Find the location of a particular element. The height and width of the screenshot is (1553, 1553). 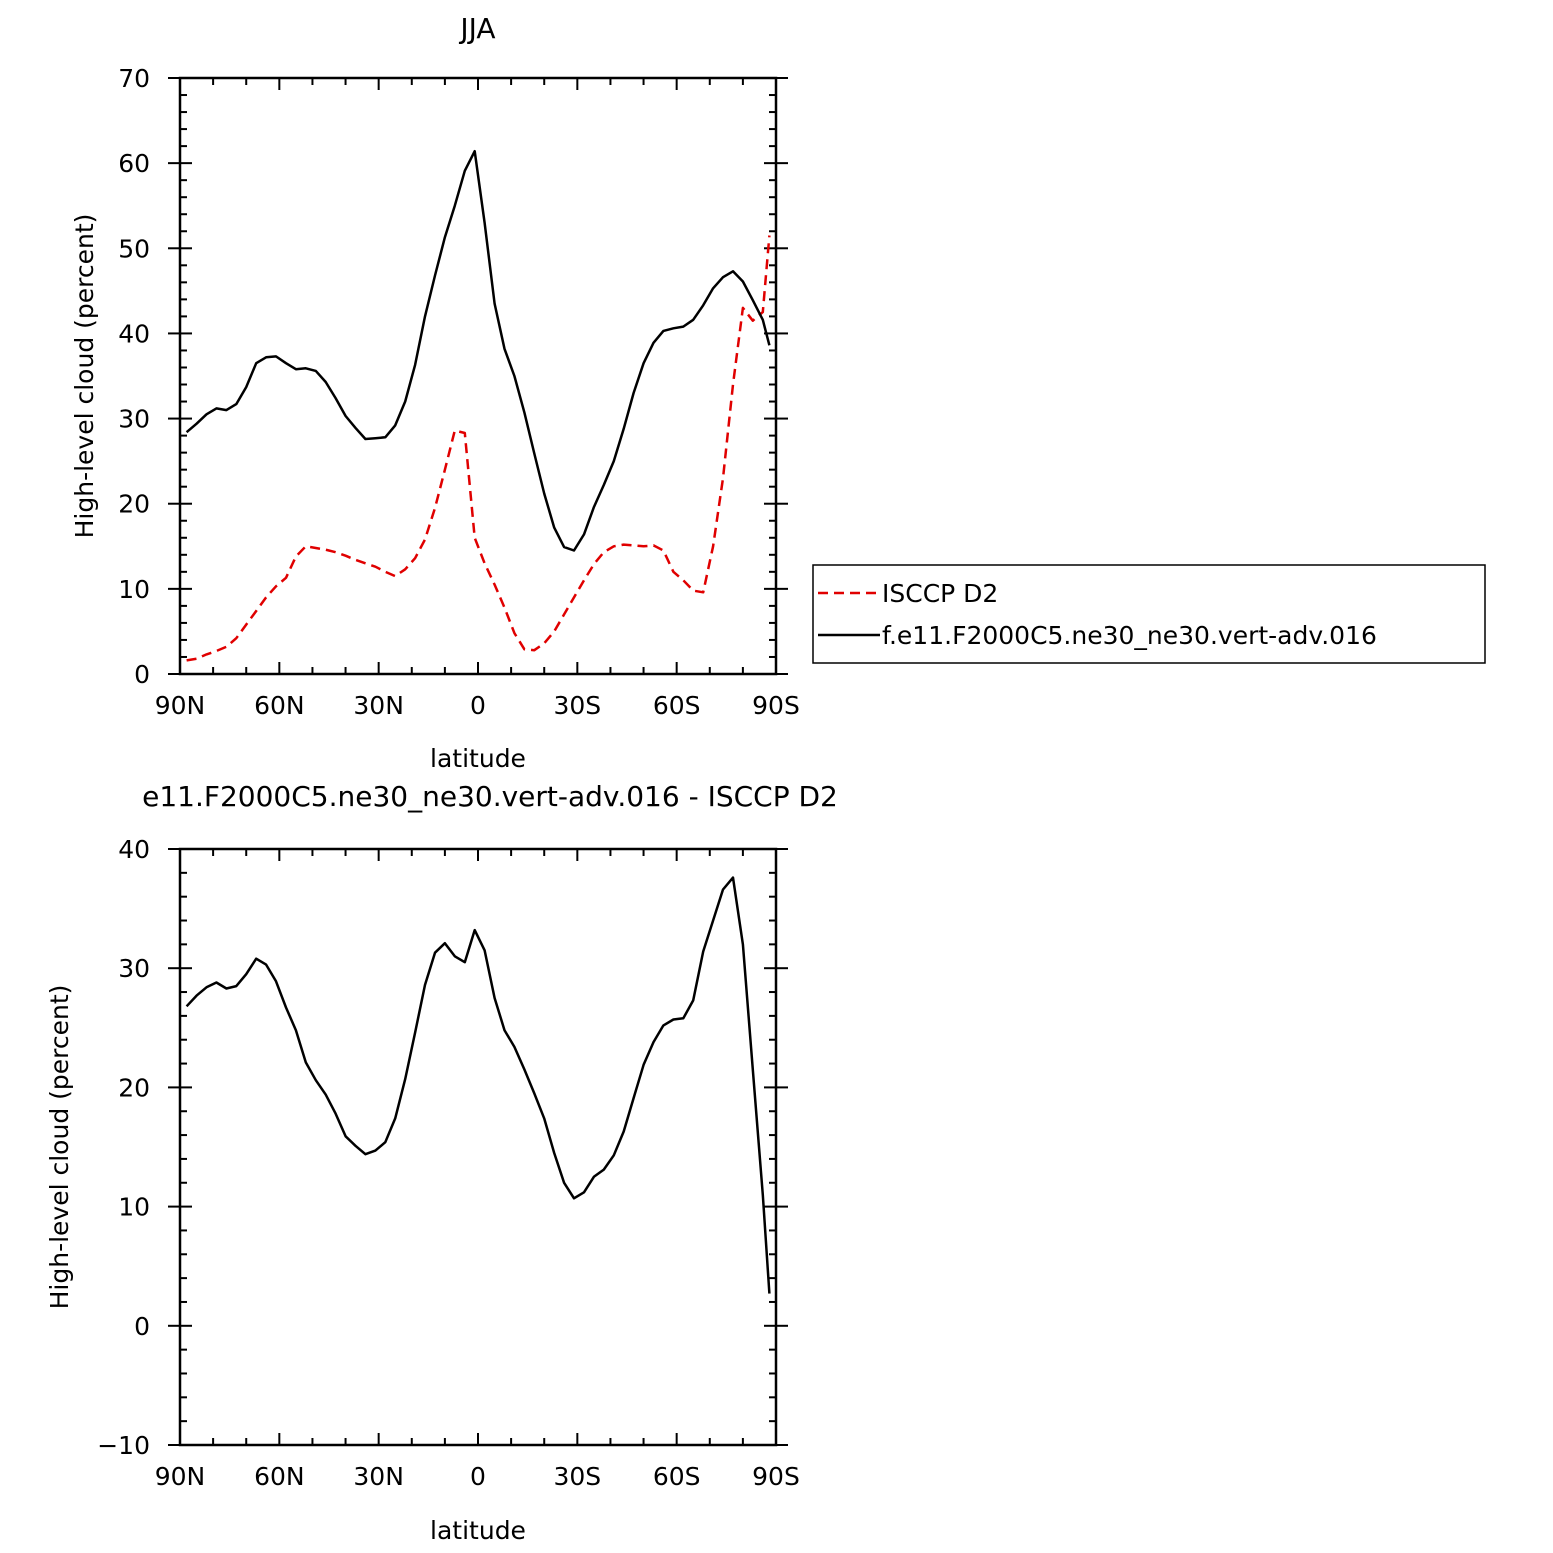

chart-title: JJA is located at coordinates (476, 28).